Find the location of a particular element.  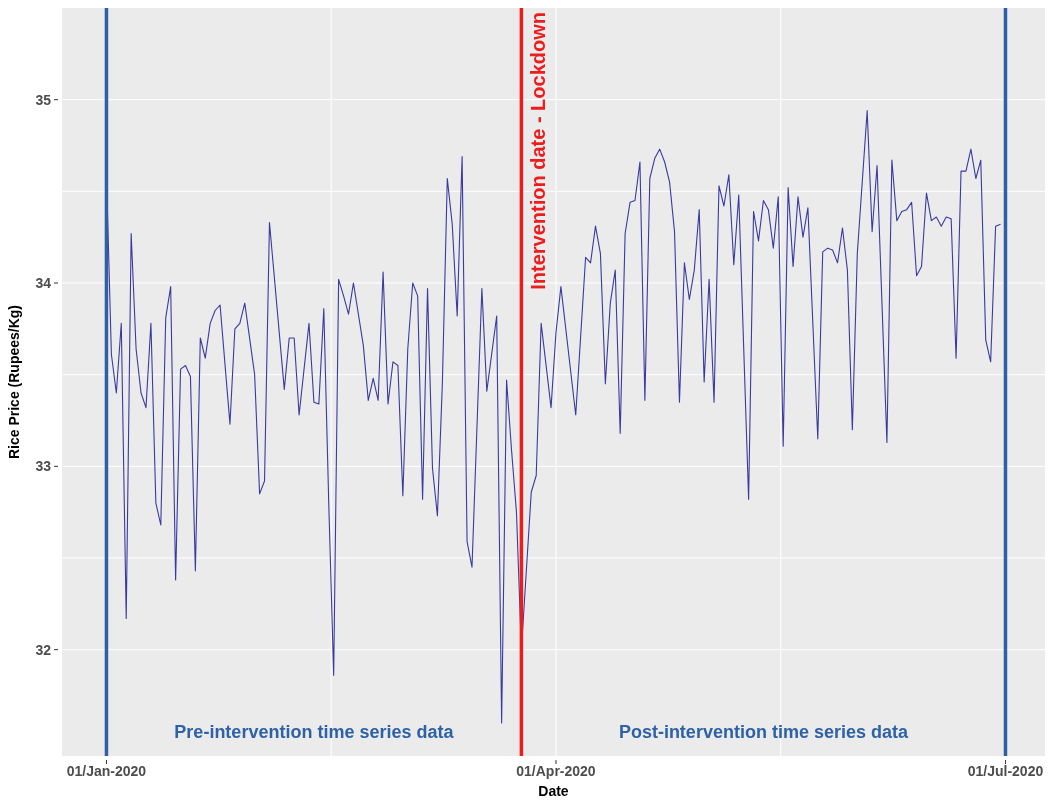

y-tick-label: 34 is located at coordinates (43, 283).